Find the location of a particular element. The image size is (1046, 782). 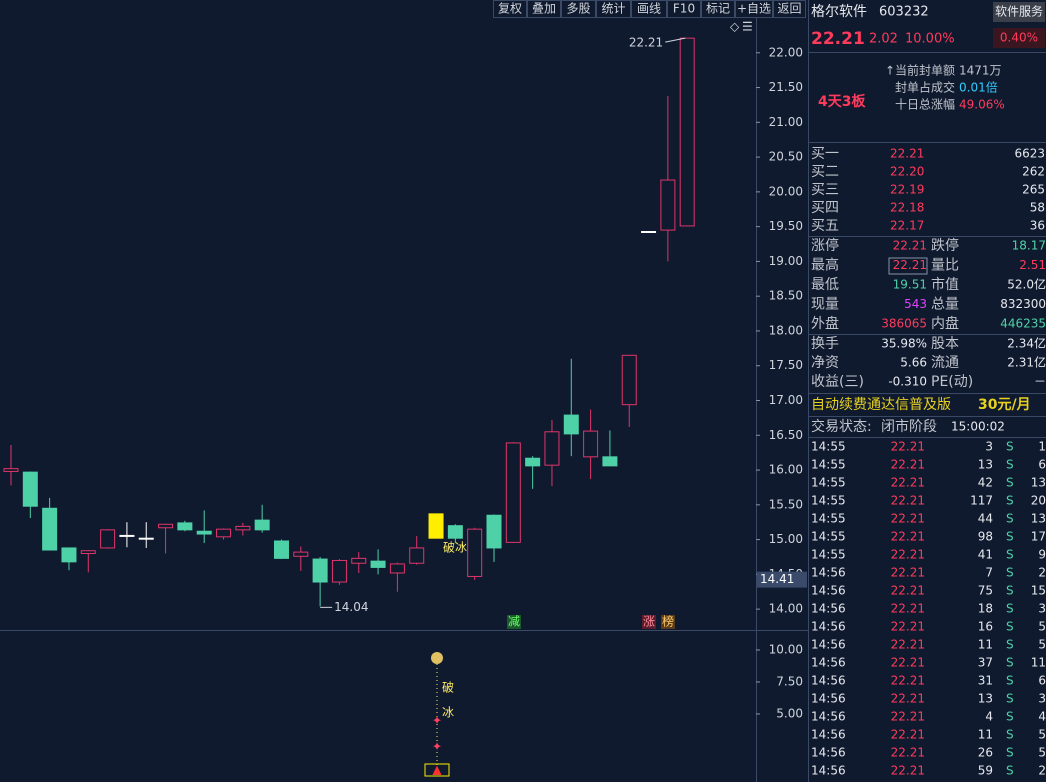

y-tick-label: 15.50 is located at coordinates (786, 504).